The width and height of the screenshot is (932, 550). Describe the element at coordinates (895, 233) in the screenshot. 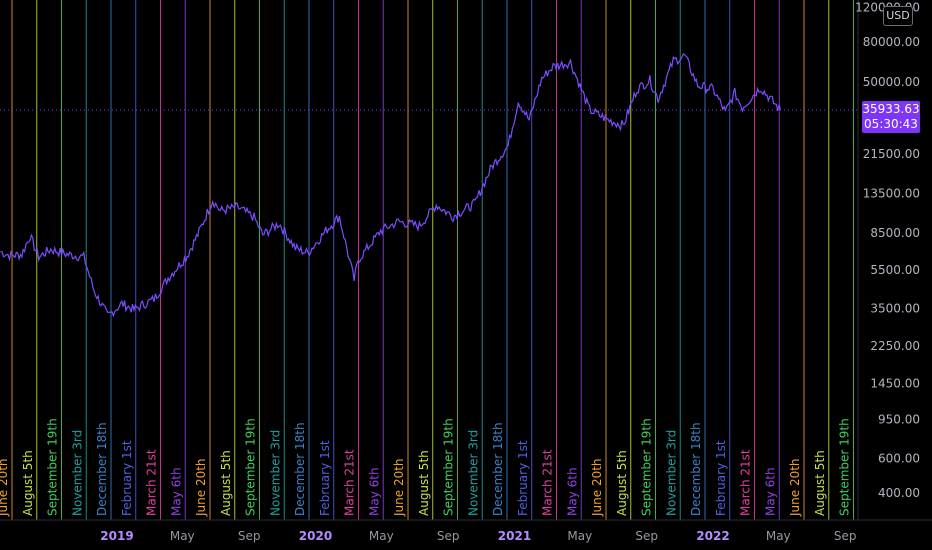

I see `price-tick-label: 8500.00` at that location.